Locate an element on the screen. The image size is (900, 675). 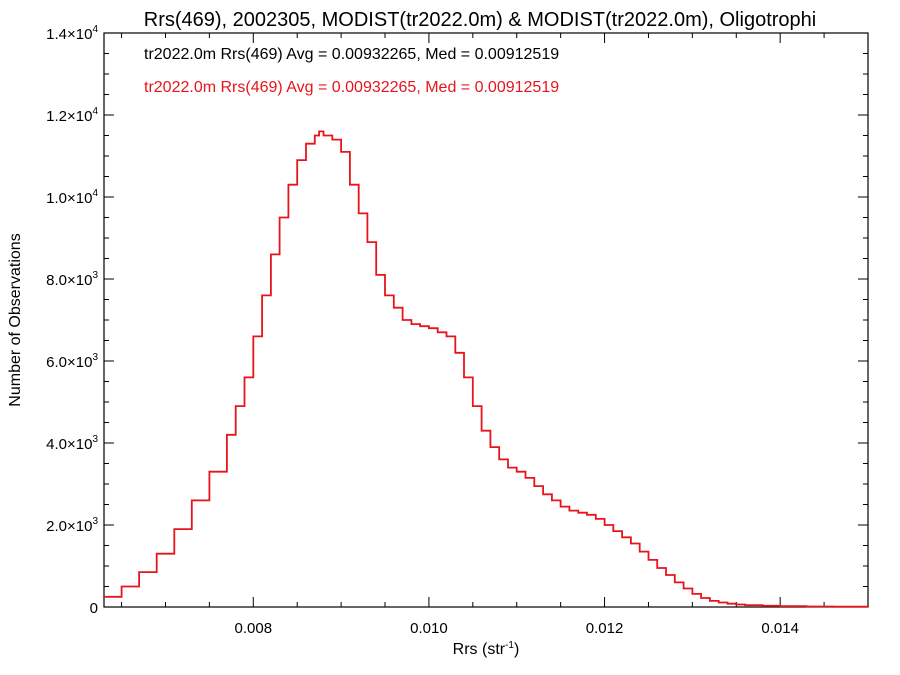
x-tick-label: 0.014 is located at coordinates (780, 628).